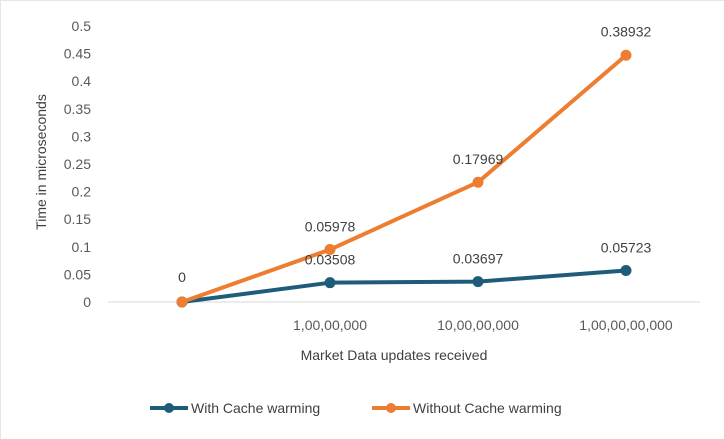  I want to click on y-tick-label: 0.35, so click(77, 109).